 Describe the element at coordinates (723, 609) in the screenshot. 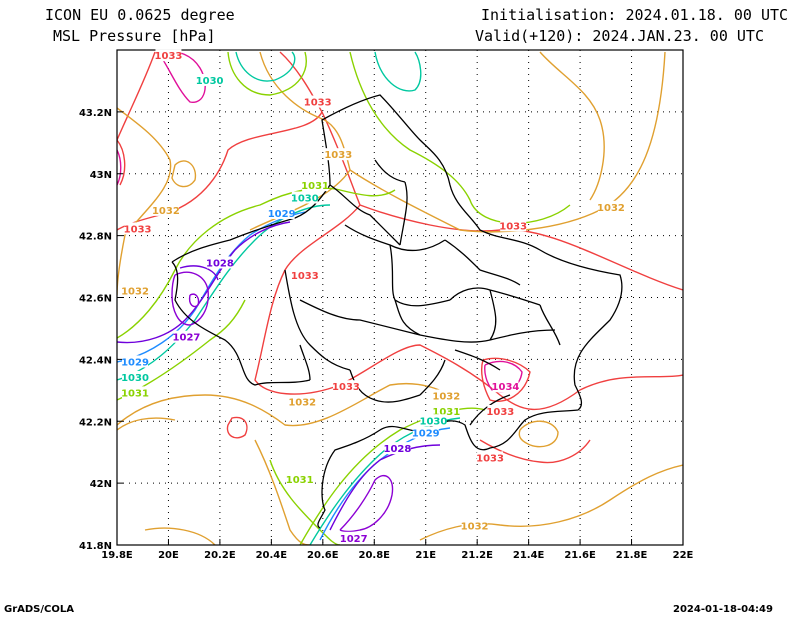

I see `render-timestamp: 2024-01-18-04:49` at that location.